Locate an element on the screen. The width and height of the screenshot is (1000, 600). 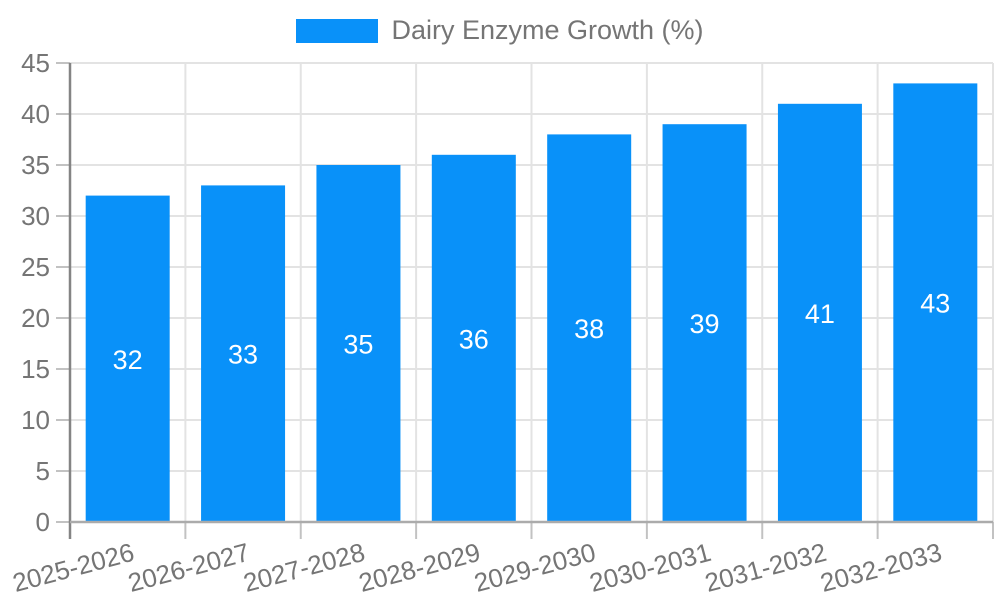
bar-2026-2027 is located at coordinates (243, 353).